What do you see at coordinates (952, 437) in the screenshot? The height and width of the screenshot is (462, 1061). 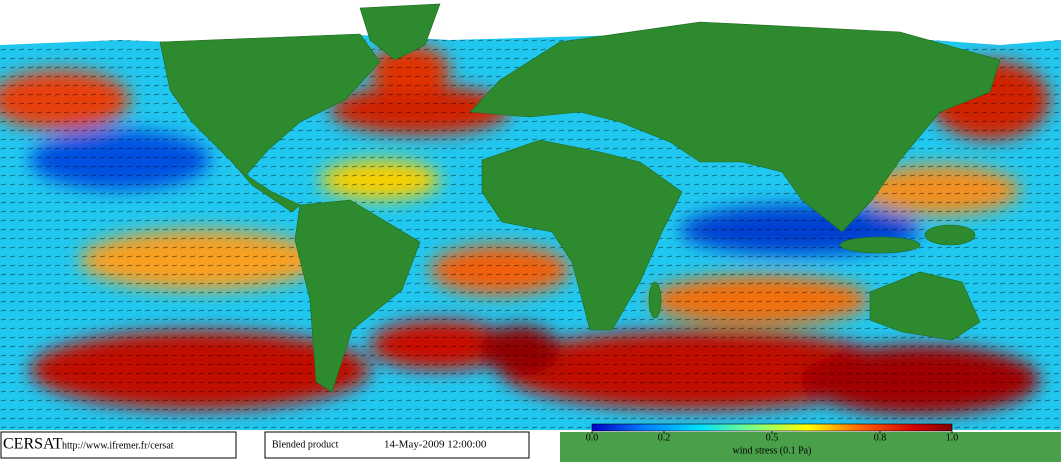 I see `colorbar-tick-label: 1.0` at bounding box center [952, 437].